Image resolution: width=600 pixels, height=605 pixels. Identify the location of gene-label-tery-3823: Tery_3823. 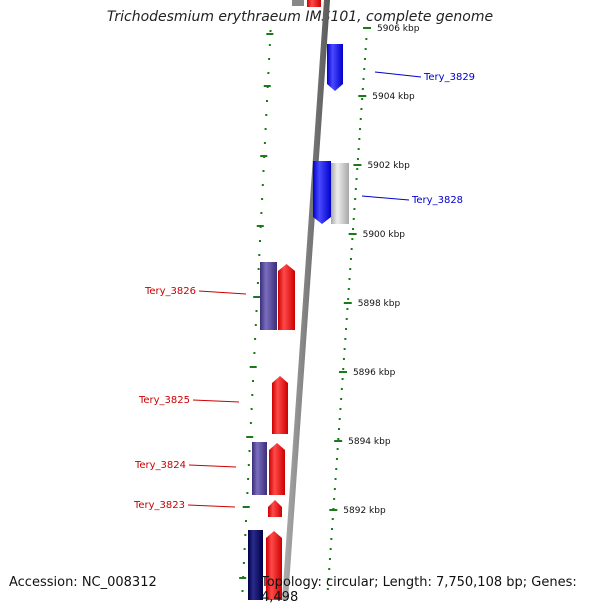
(159, 505).